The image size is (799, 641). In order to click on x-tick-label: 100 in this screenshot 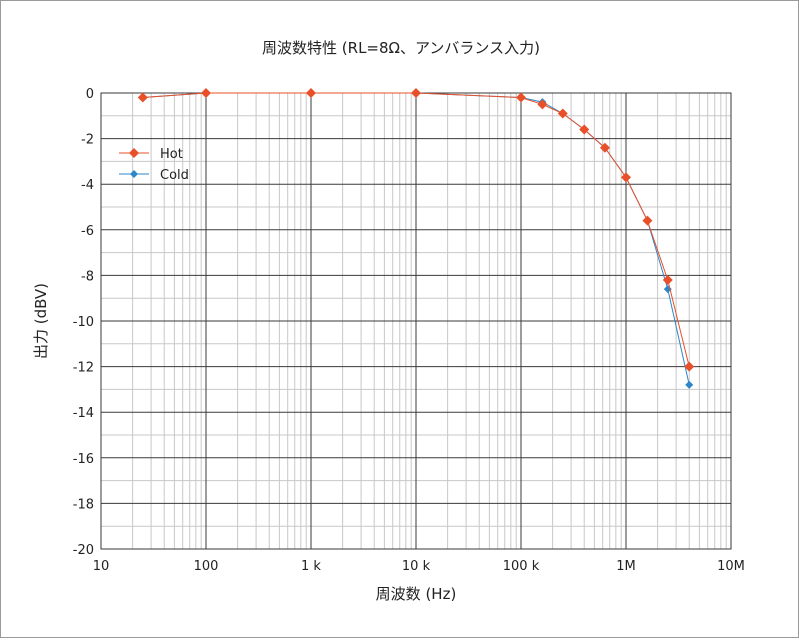, I will do `click(206, 566)`.